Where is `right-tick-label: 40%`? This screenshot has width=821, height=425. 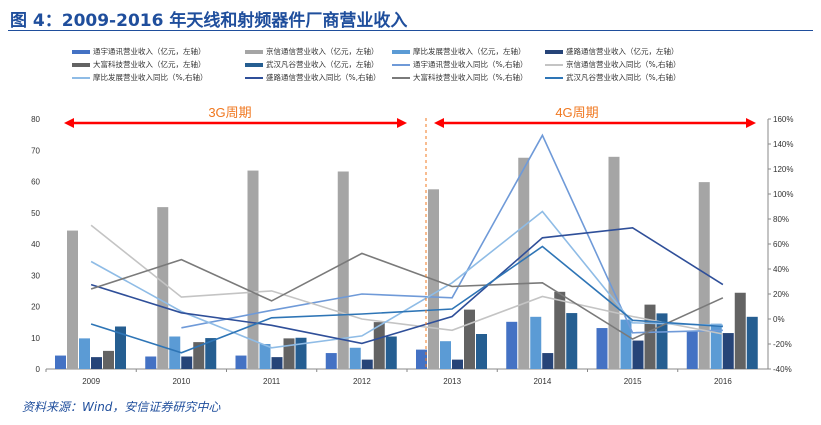 right-tick-label: 40% is located at coordinates (781, 269).